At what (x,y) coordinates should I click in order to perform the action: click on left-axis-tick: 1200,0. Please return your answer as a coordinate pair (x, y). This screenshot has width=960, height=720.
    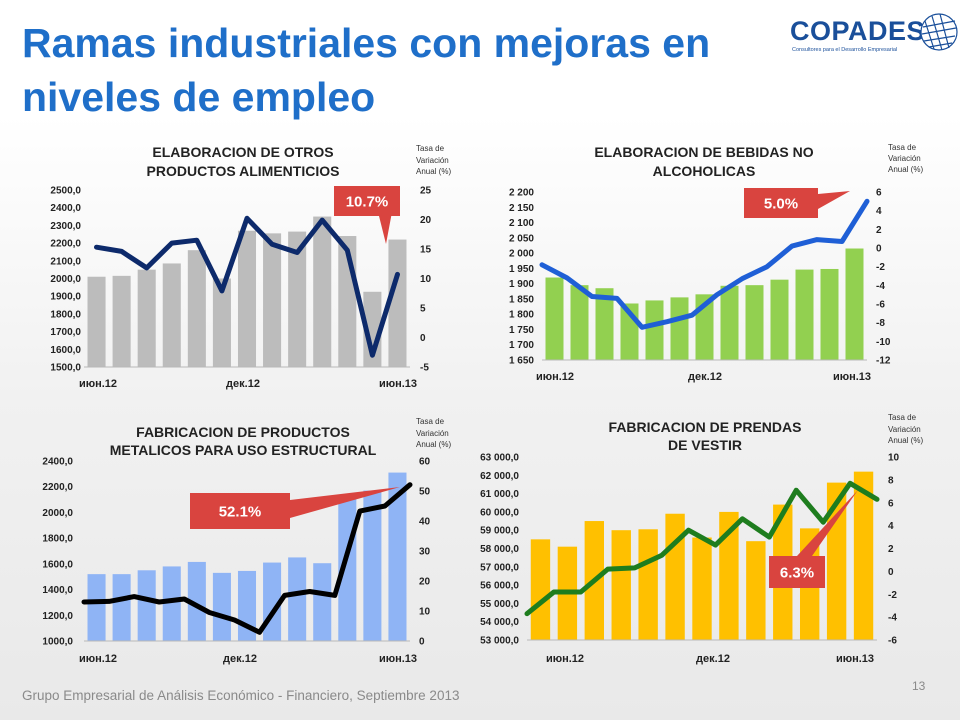
    Looking at the image, I should click on (57, 616).